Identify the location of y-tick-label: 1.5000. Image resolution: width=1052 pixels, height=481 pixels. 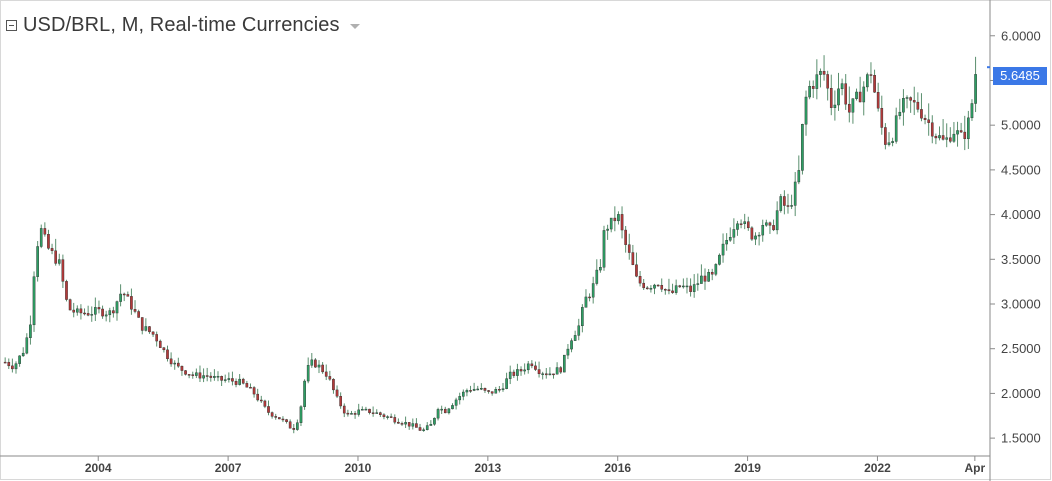
(1021, 438).